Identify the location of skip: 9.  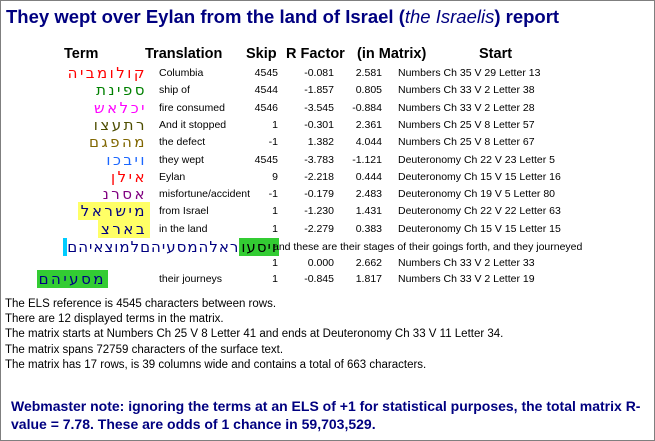
(275, 176).